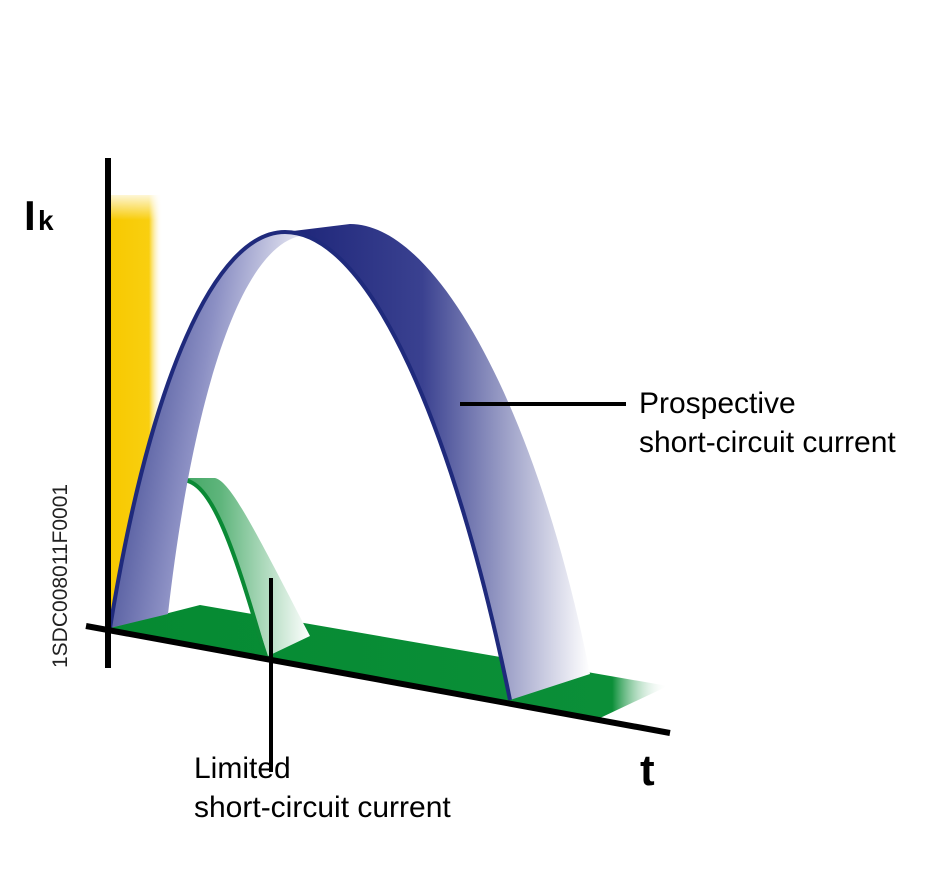  What do you see at coordinates (211, 567) in the screenshot?
I see `limited-arch-fill` at bounding box center [211, 567].